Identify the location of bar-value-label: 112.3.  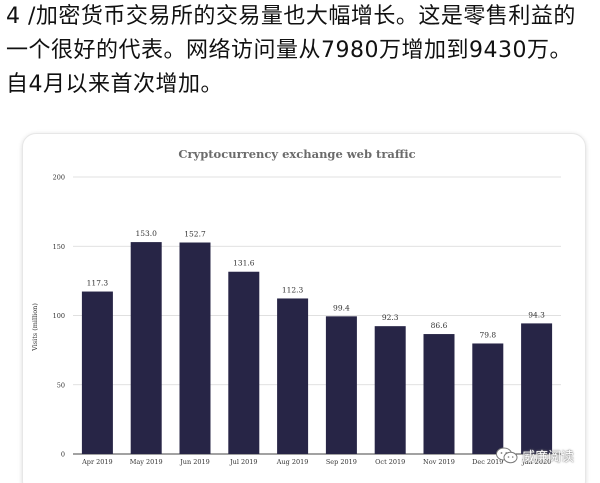
(293, 289).